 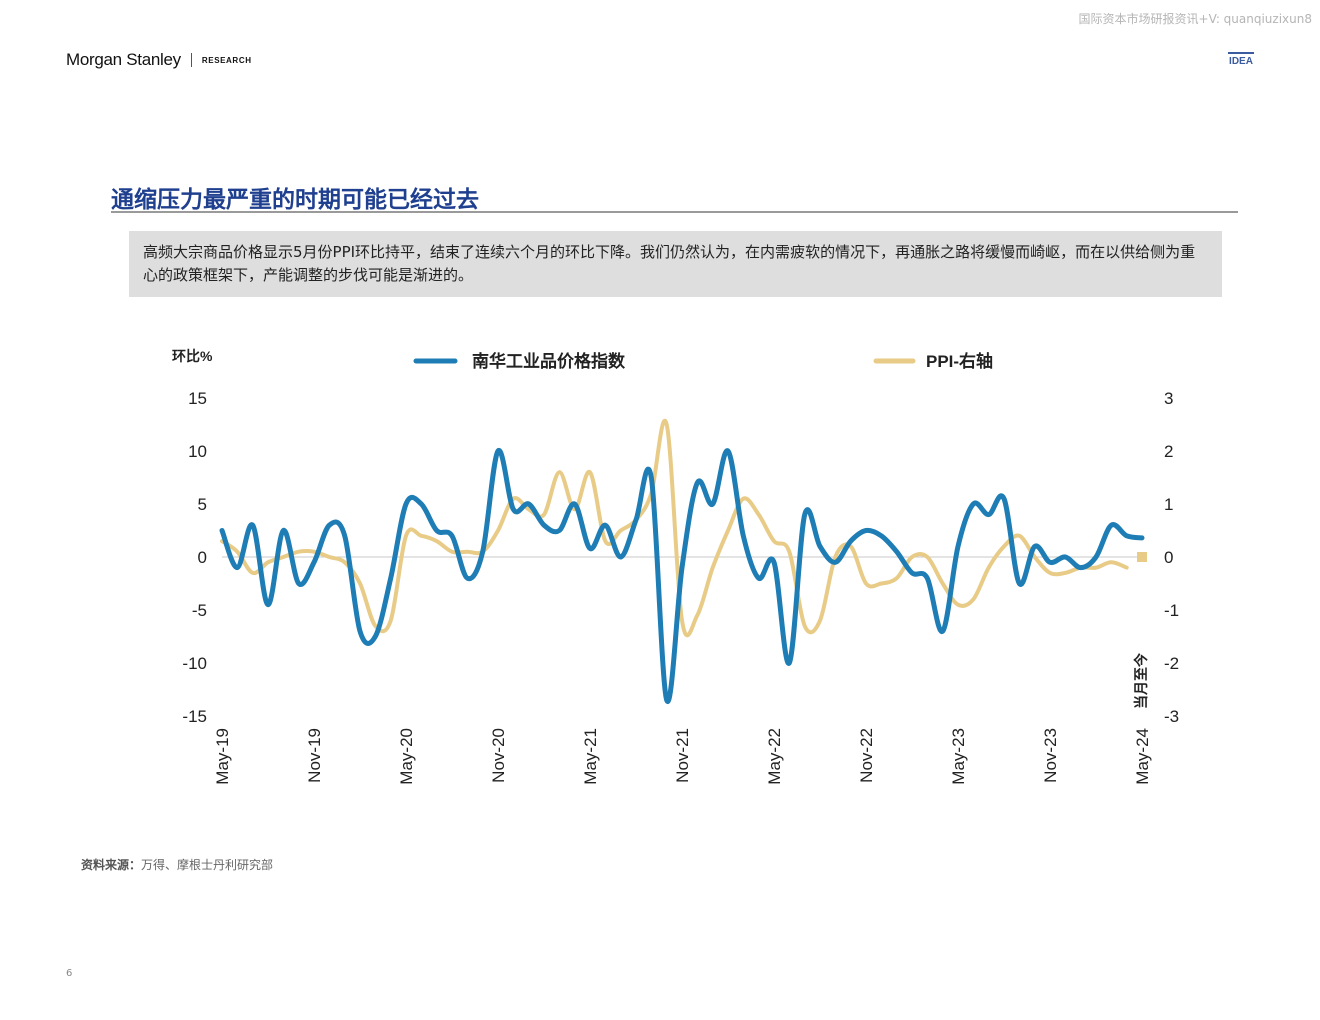 What do you see at coordinates (1171, 663) in the screenshot?
I see `y2-tick-label: -2` at bounding box center [1171, 663].